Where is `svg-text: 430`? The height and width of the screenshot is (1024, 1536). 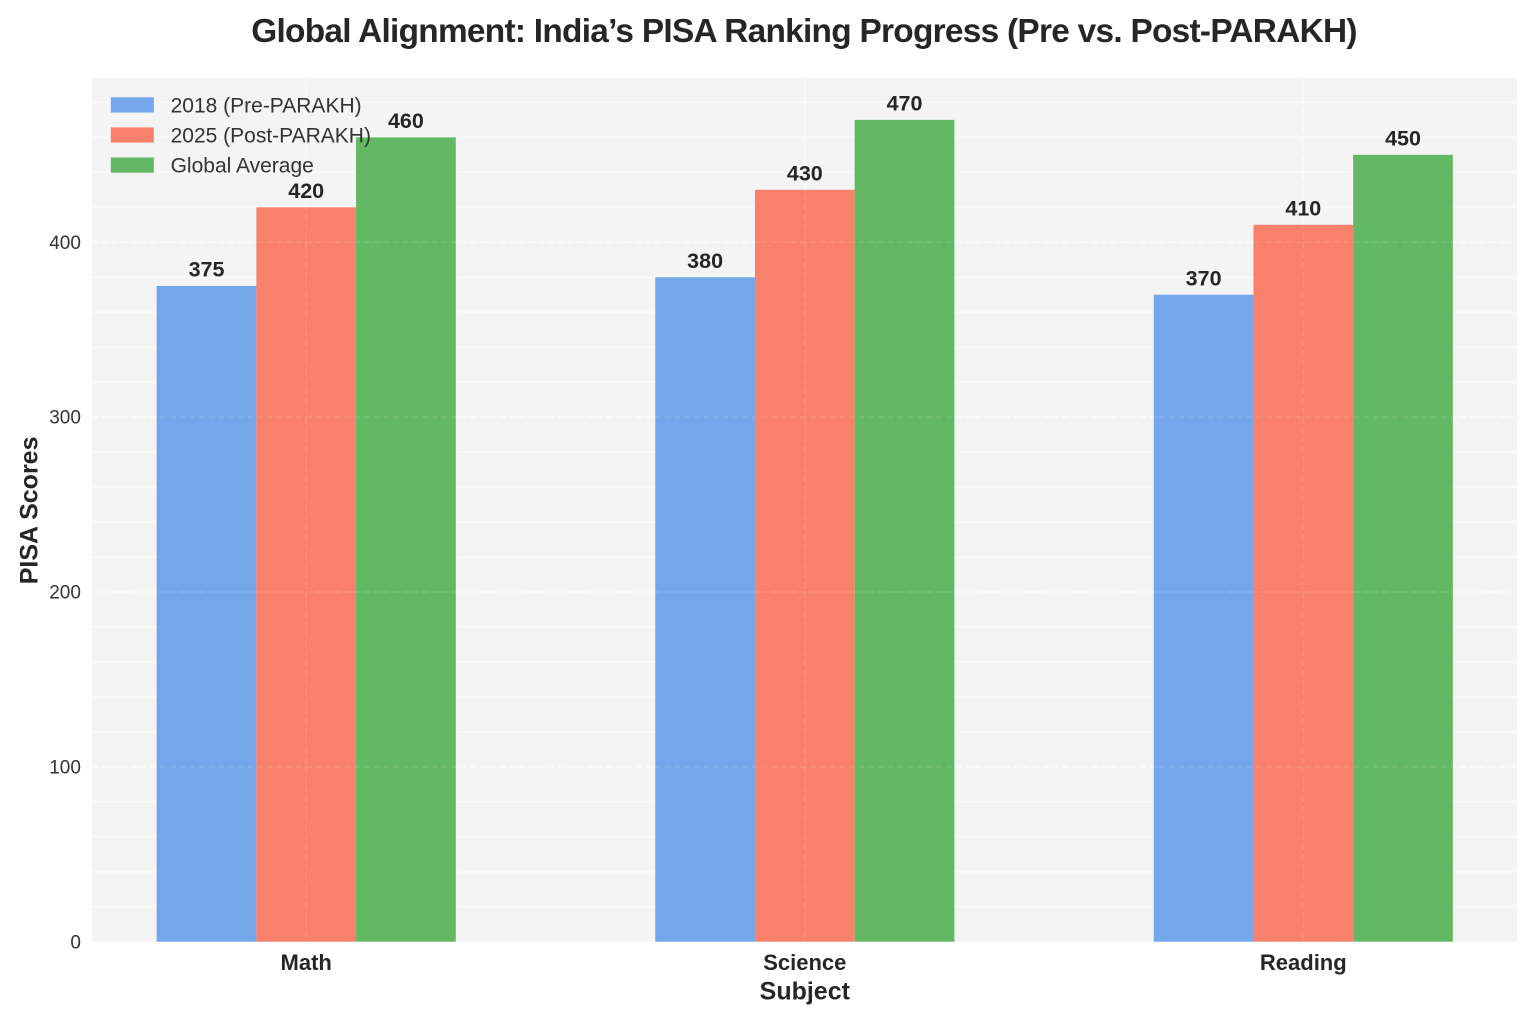 svg-text: 430 is located at coordinates (805, 173).